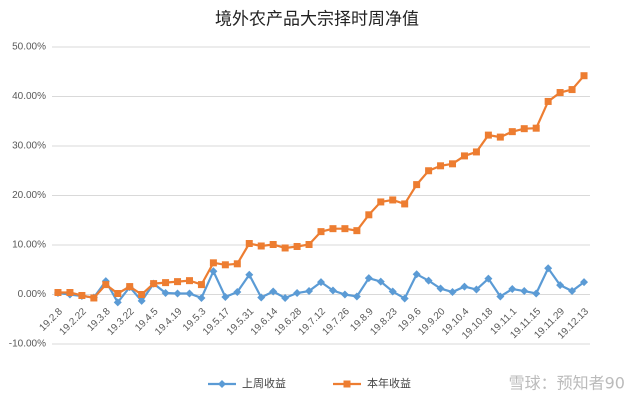  Describe the element at coordinates (29, 96) in the screenshot. I see `y-tick-label: 40.00%` at that location.